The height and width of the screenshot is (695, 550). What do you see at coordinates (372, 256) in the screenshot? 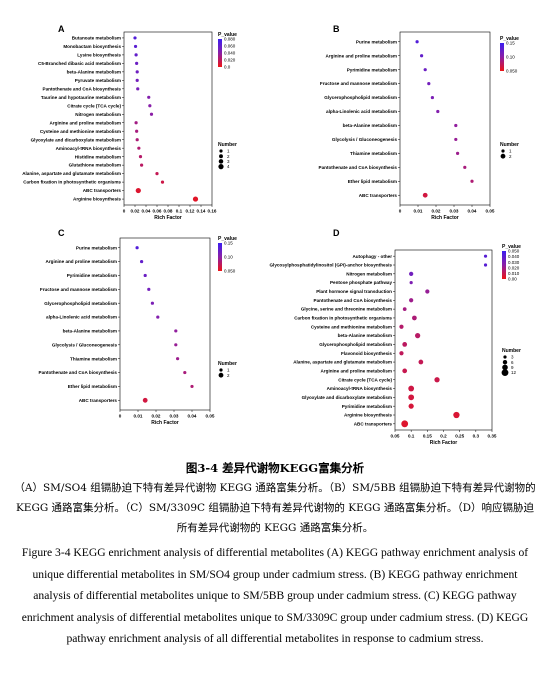
I see `category-label: Autophagy - other` at bounding box center [372, 256].